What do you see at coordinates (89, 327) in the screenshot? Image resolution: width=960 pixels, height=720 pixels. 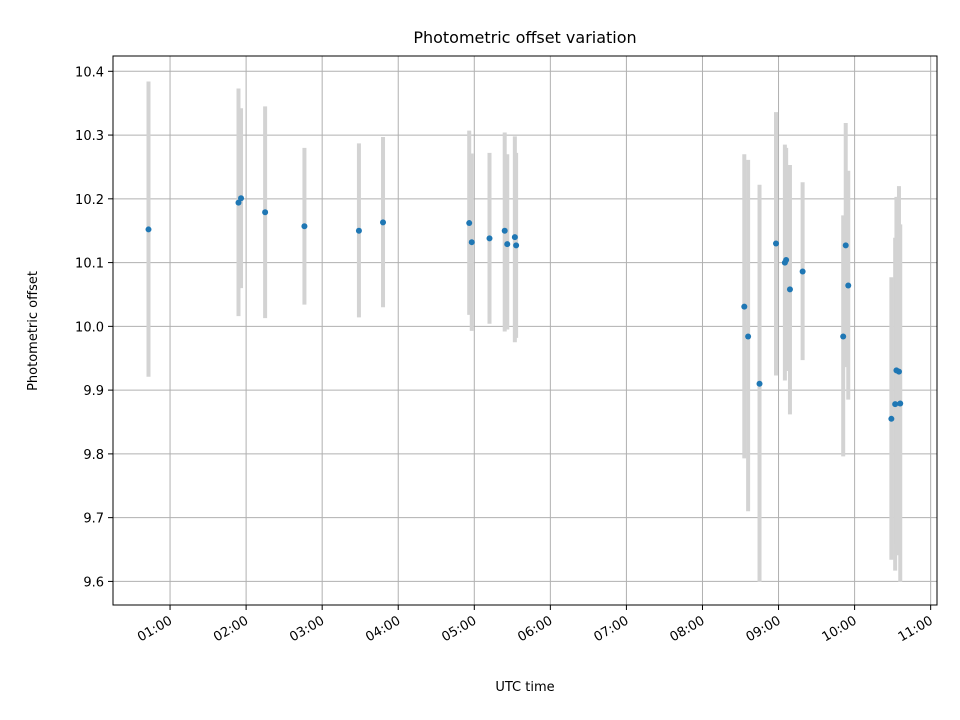 I see `y-tick-label: 10.0` at bounding box center [89, 327].